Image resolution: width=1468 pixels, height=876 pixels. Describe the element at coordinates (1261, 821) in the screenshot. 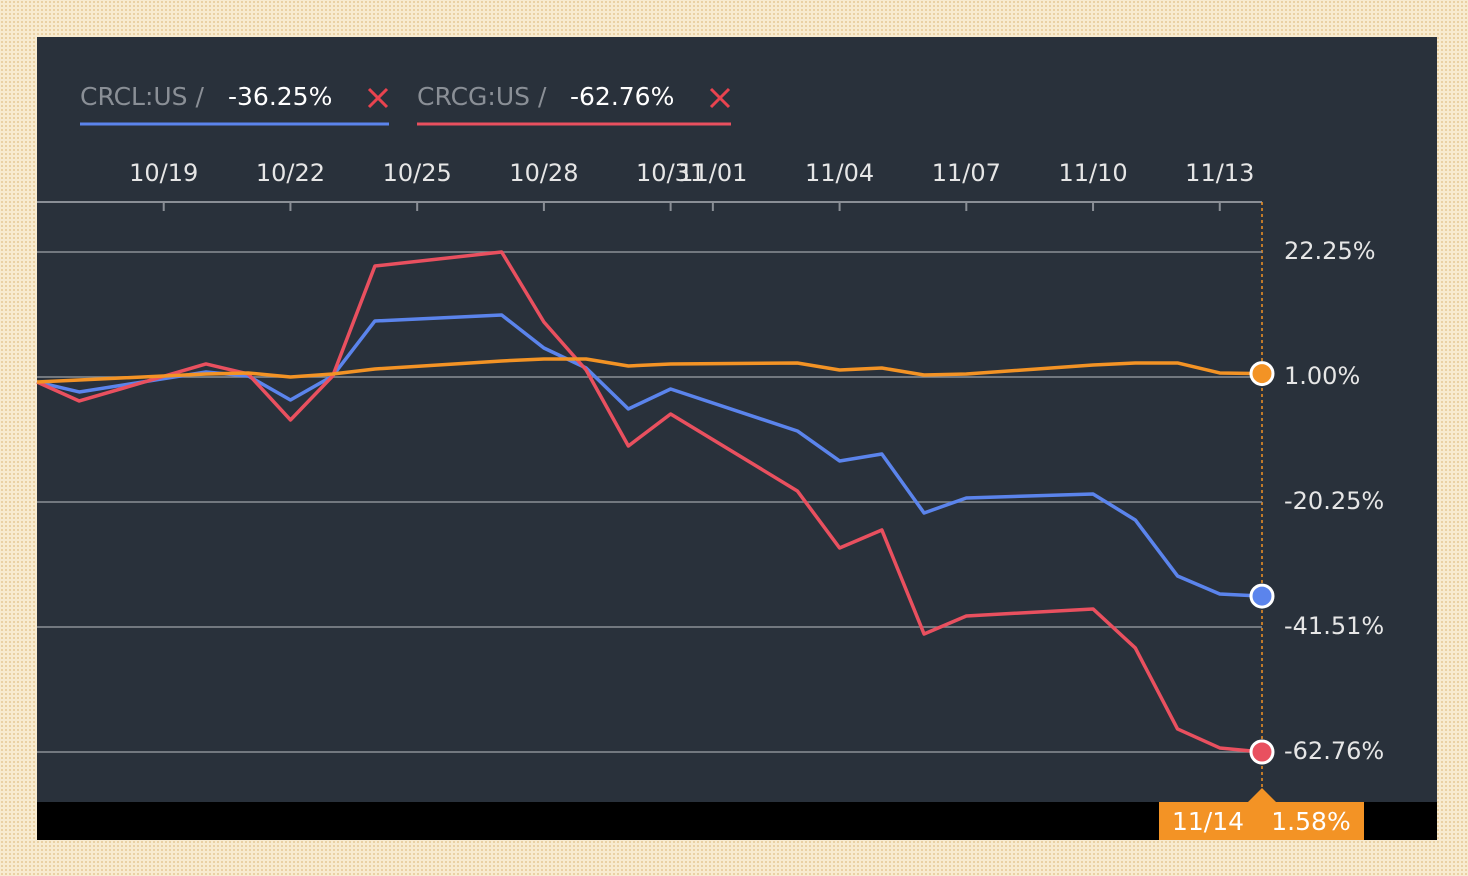

I see `cursor-tag` at that location.